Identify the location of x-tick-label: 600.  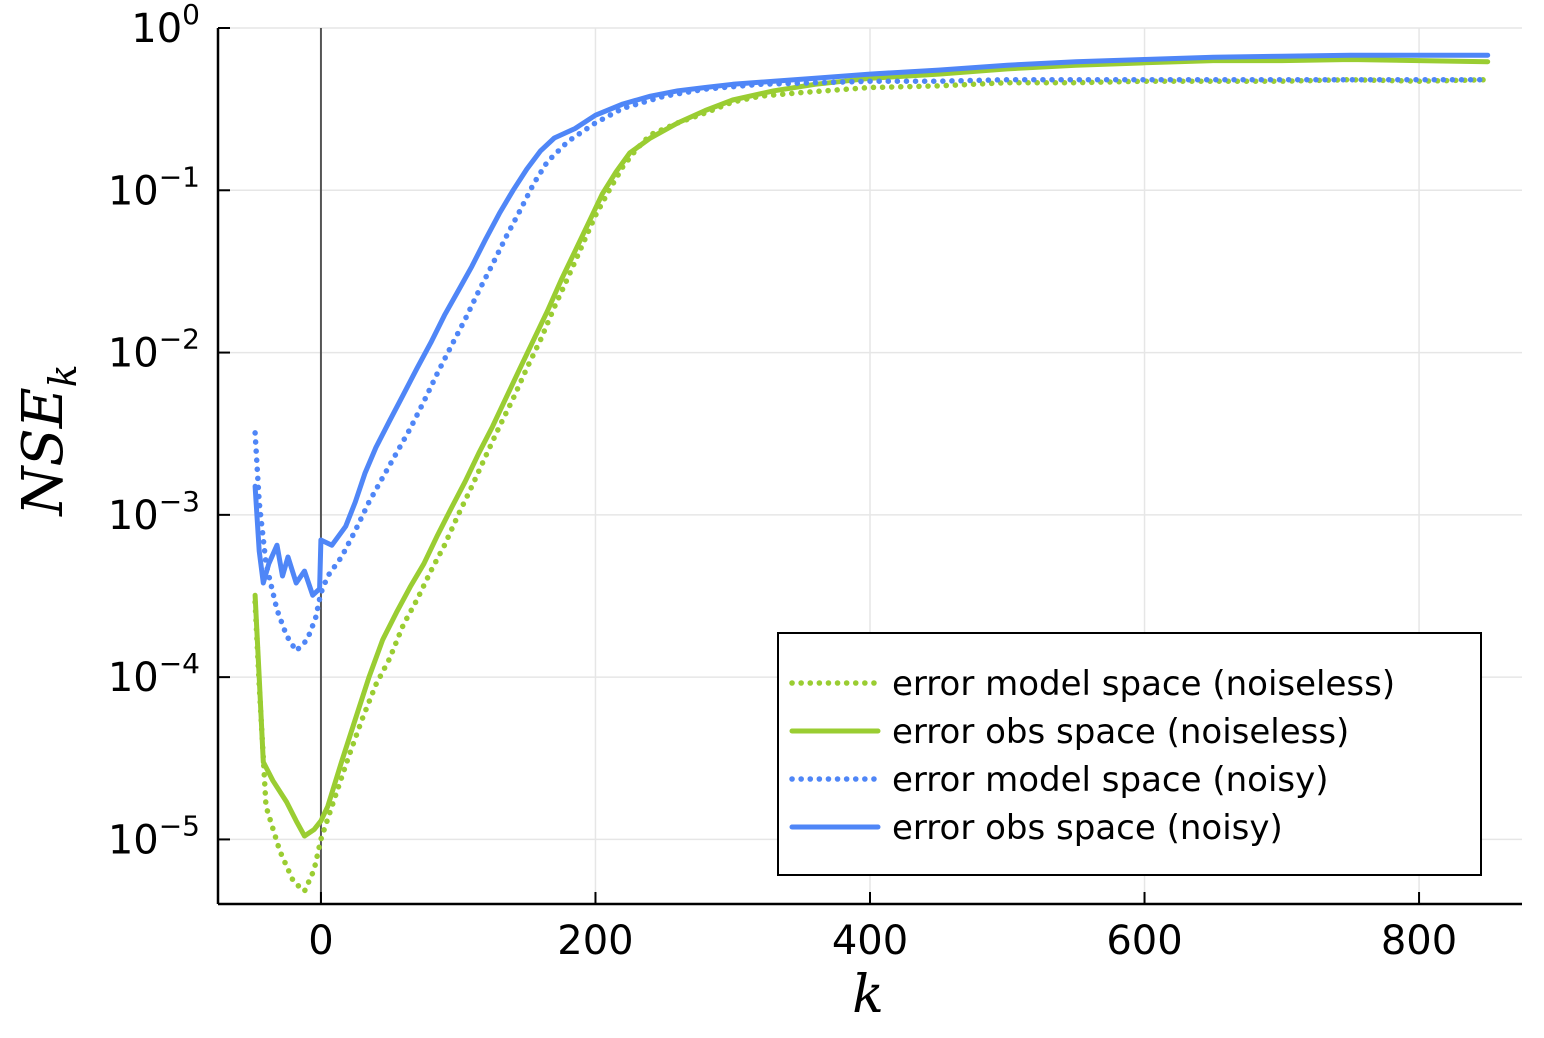
(1144, 941).